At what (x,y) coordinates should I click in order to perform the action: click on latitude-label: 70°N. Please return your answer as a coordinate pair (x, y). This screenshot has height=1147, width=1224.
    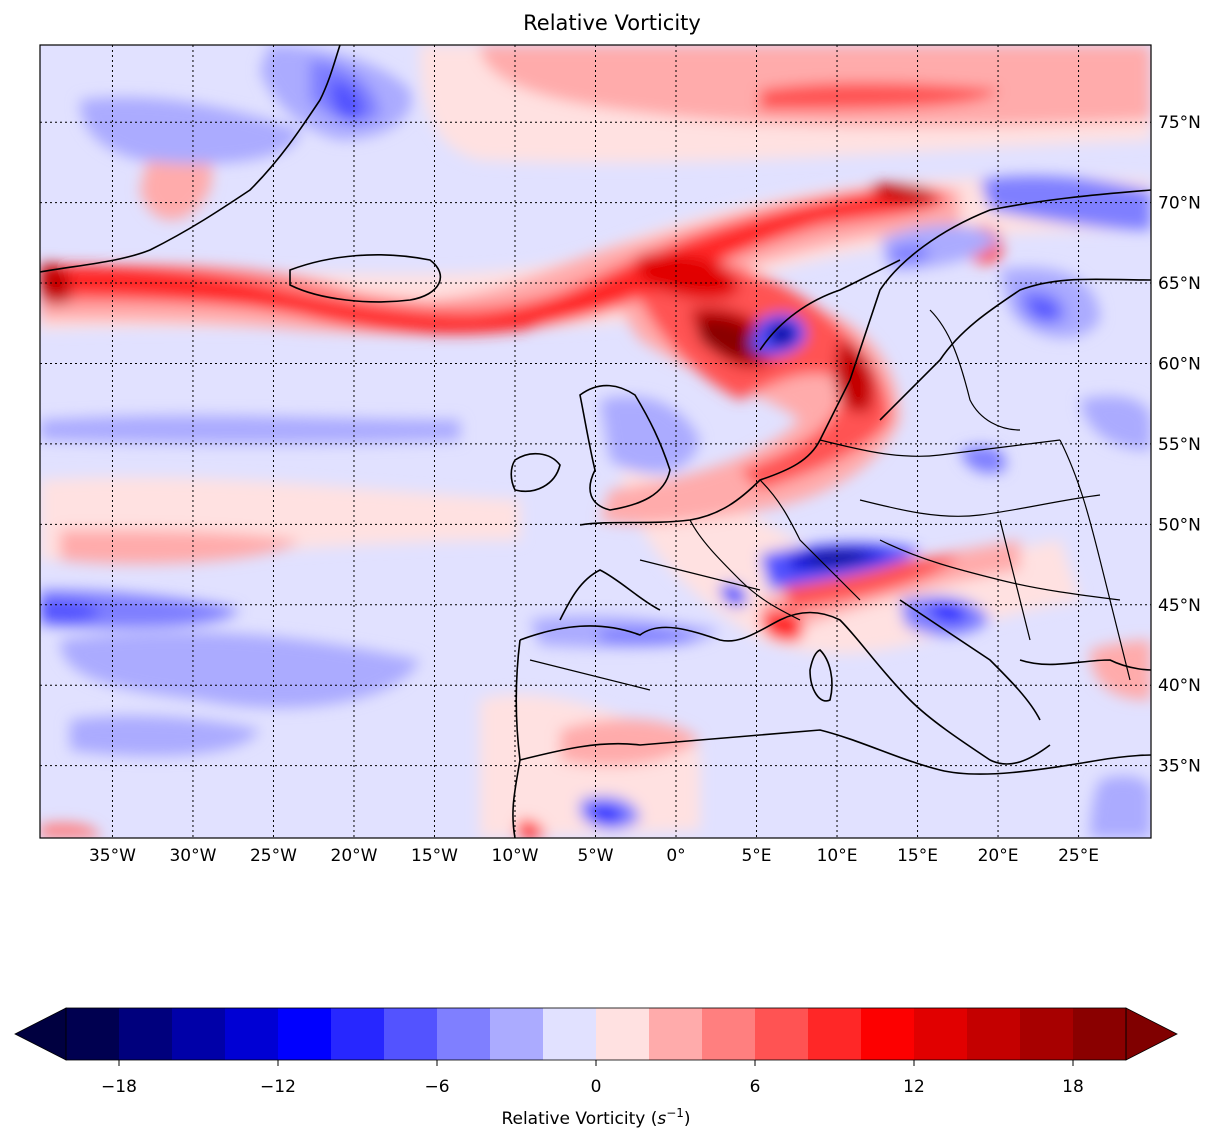
    Looking at the image, I should click on (1179, 204).